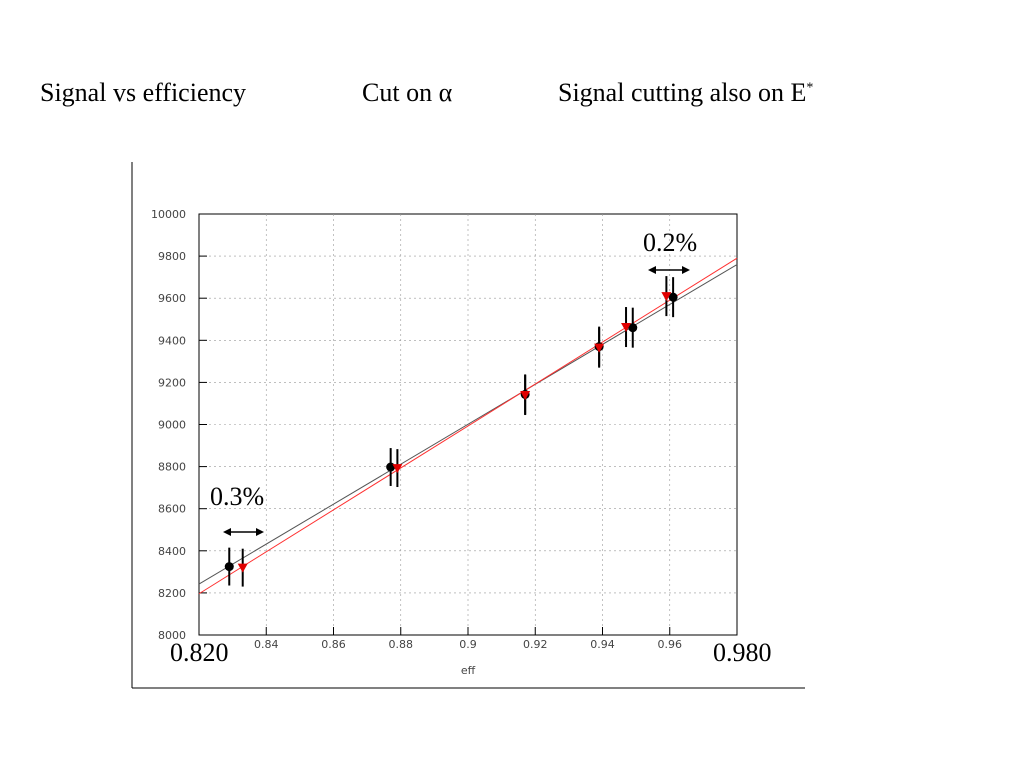  I want to click on x-tick-label: 0.92, so click(535, 644).